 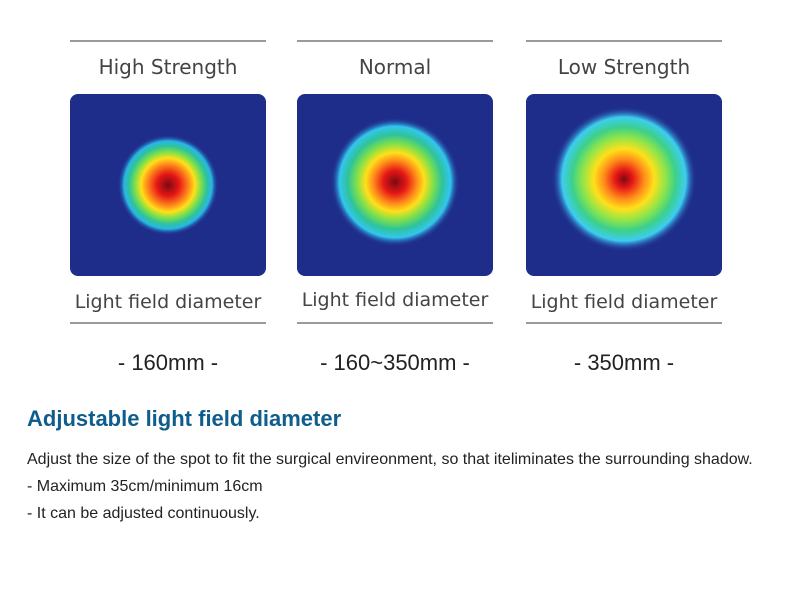 I want to click on description-bullet: - Maximum 35cm/minimum 16cm, so click(x=145, y=486).